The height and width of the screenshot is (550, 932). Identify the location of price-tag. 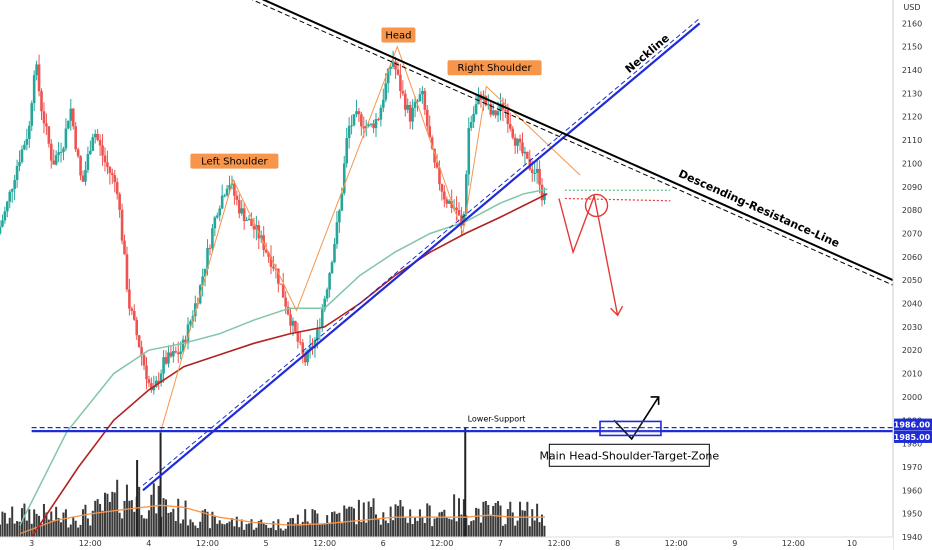
(913, 436).